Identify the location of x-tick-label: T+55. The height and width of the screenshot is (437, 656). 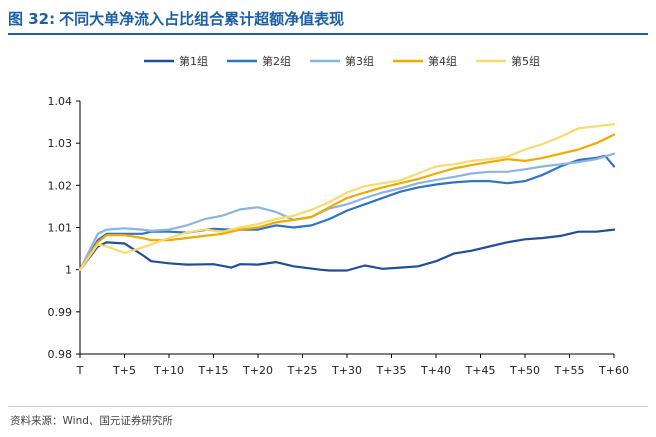
(569, 370).